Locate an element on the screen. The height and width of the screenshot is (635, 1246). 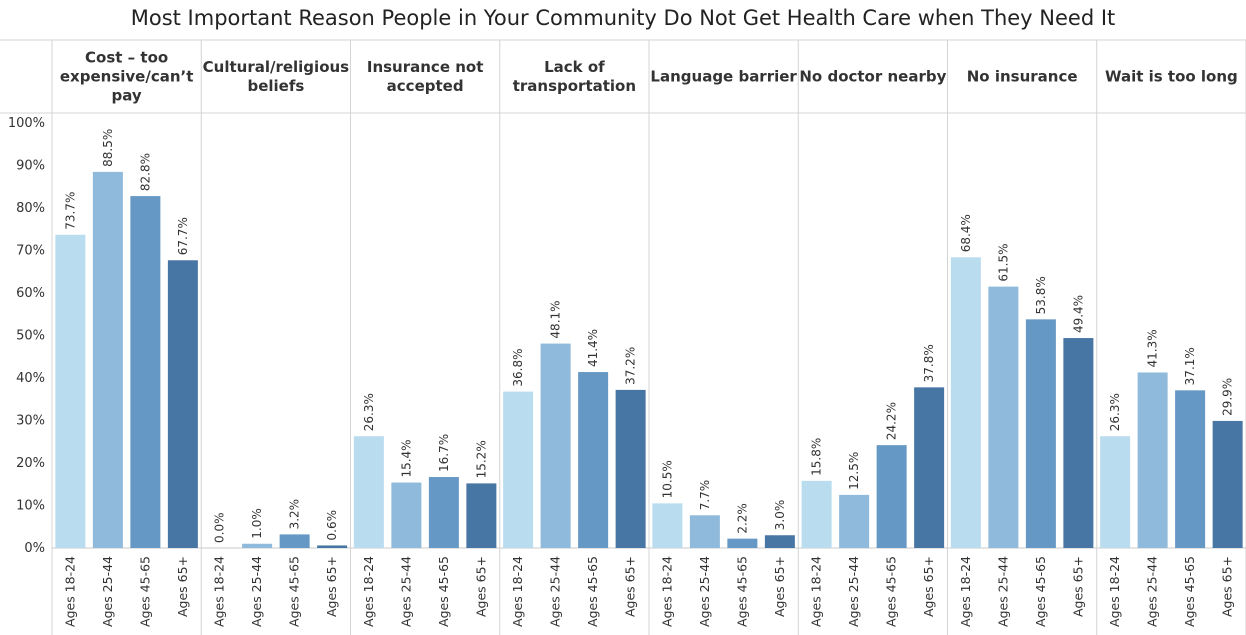
data-label: 15.4% is located at coordinates (406, 458).